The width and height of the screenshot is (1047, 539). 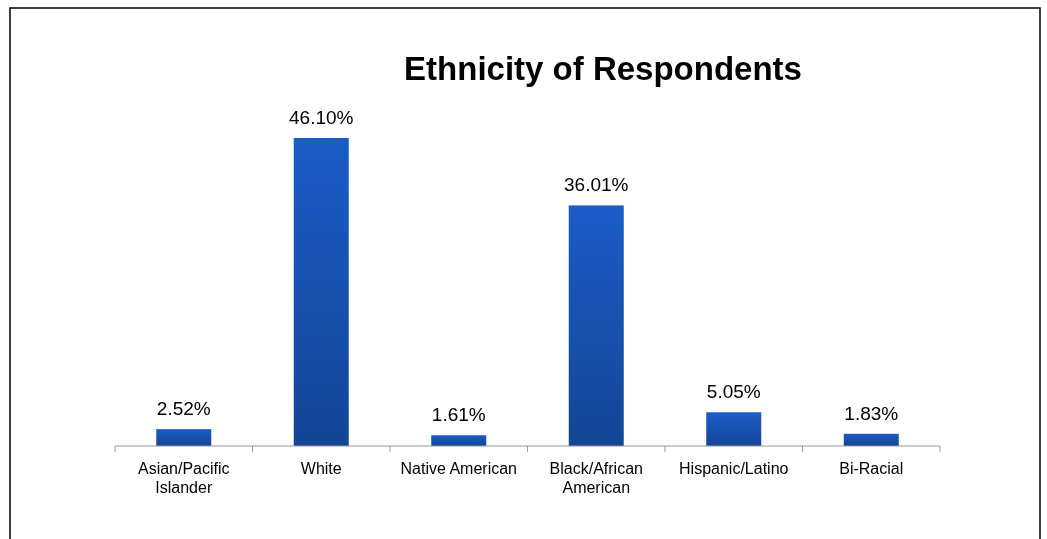 I want to click on x-tick-label: Black/African American, so click(x=596, y=478).